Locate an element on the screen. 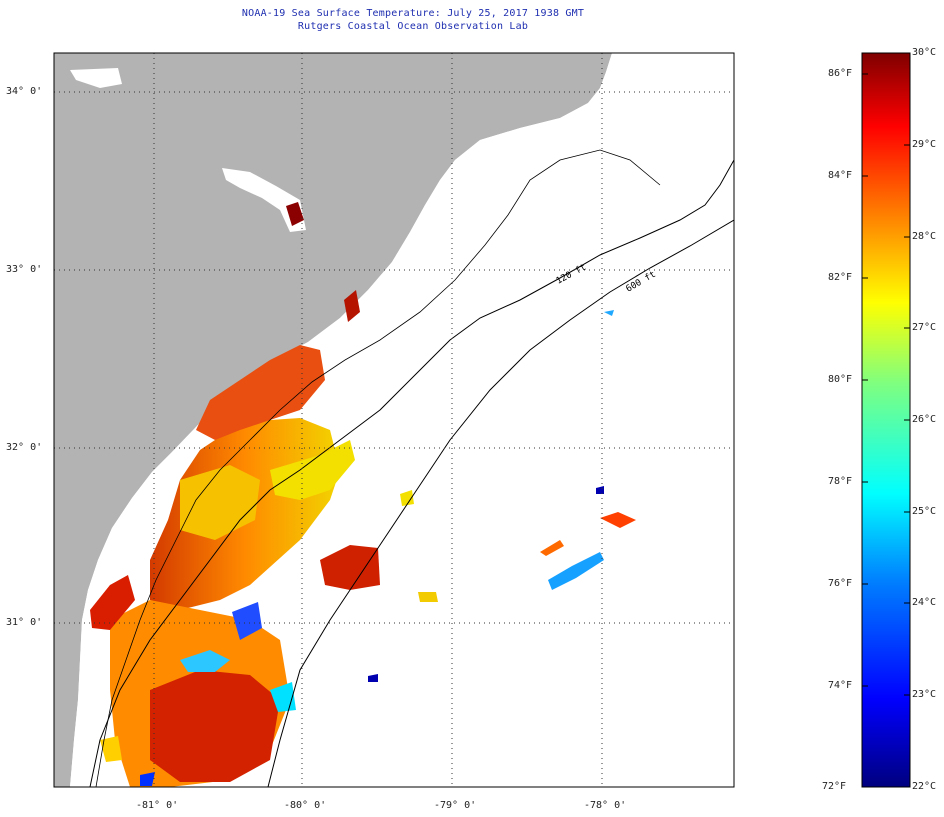 Image resolution: width=944 pixels, height=817 pixels. colorbar-c-label: 22°C is located at coordinates (924, 786).